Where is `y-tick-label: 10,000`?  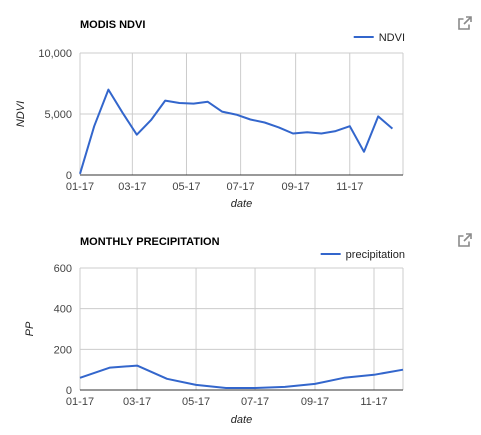 y-tick-label: 10,000 is located at coordinates (55, 54).